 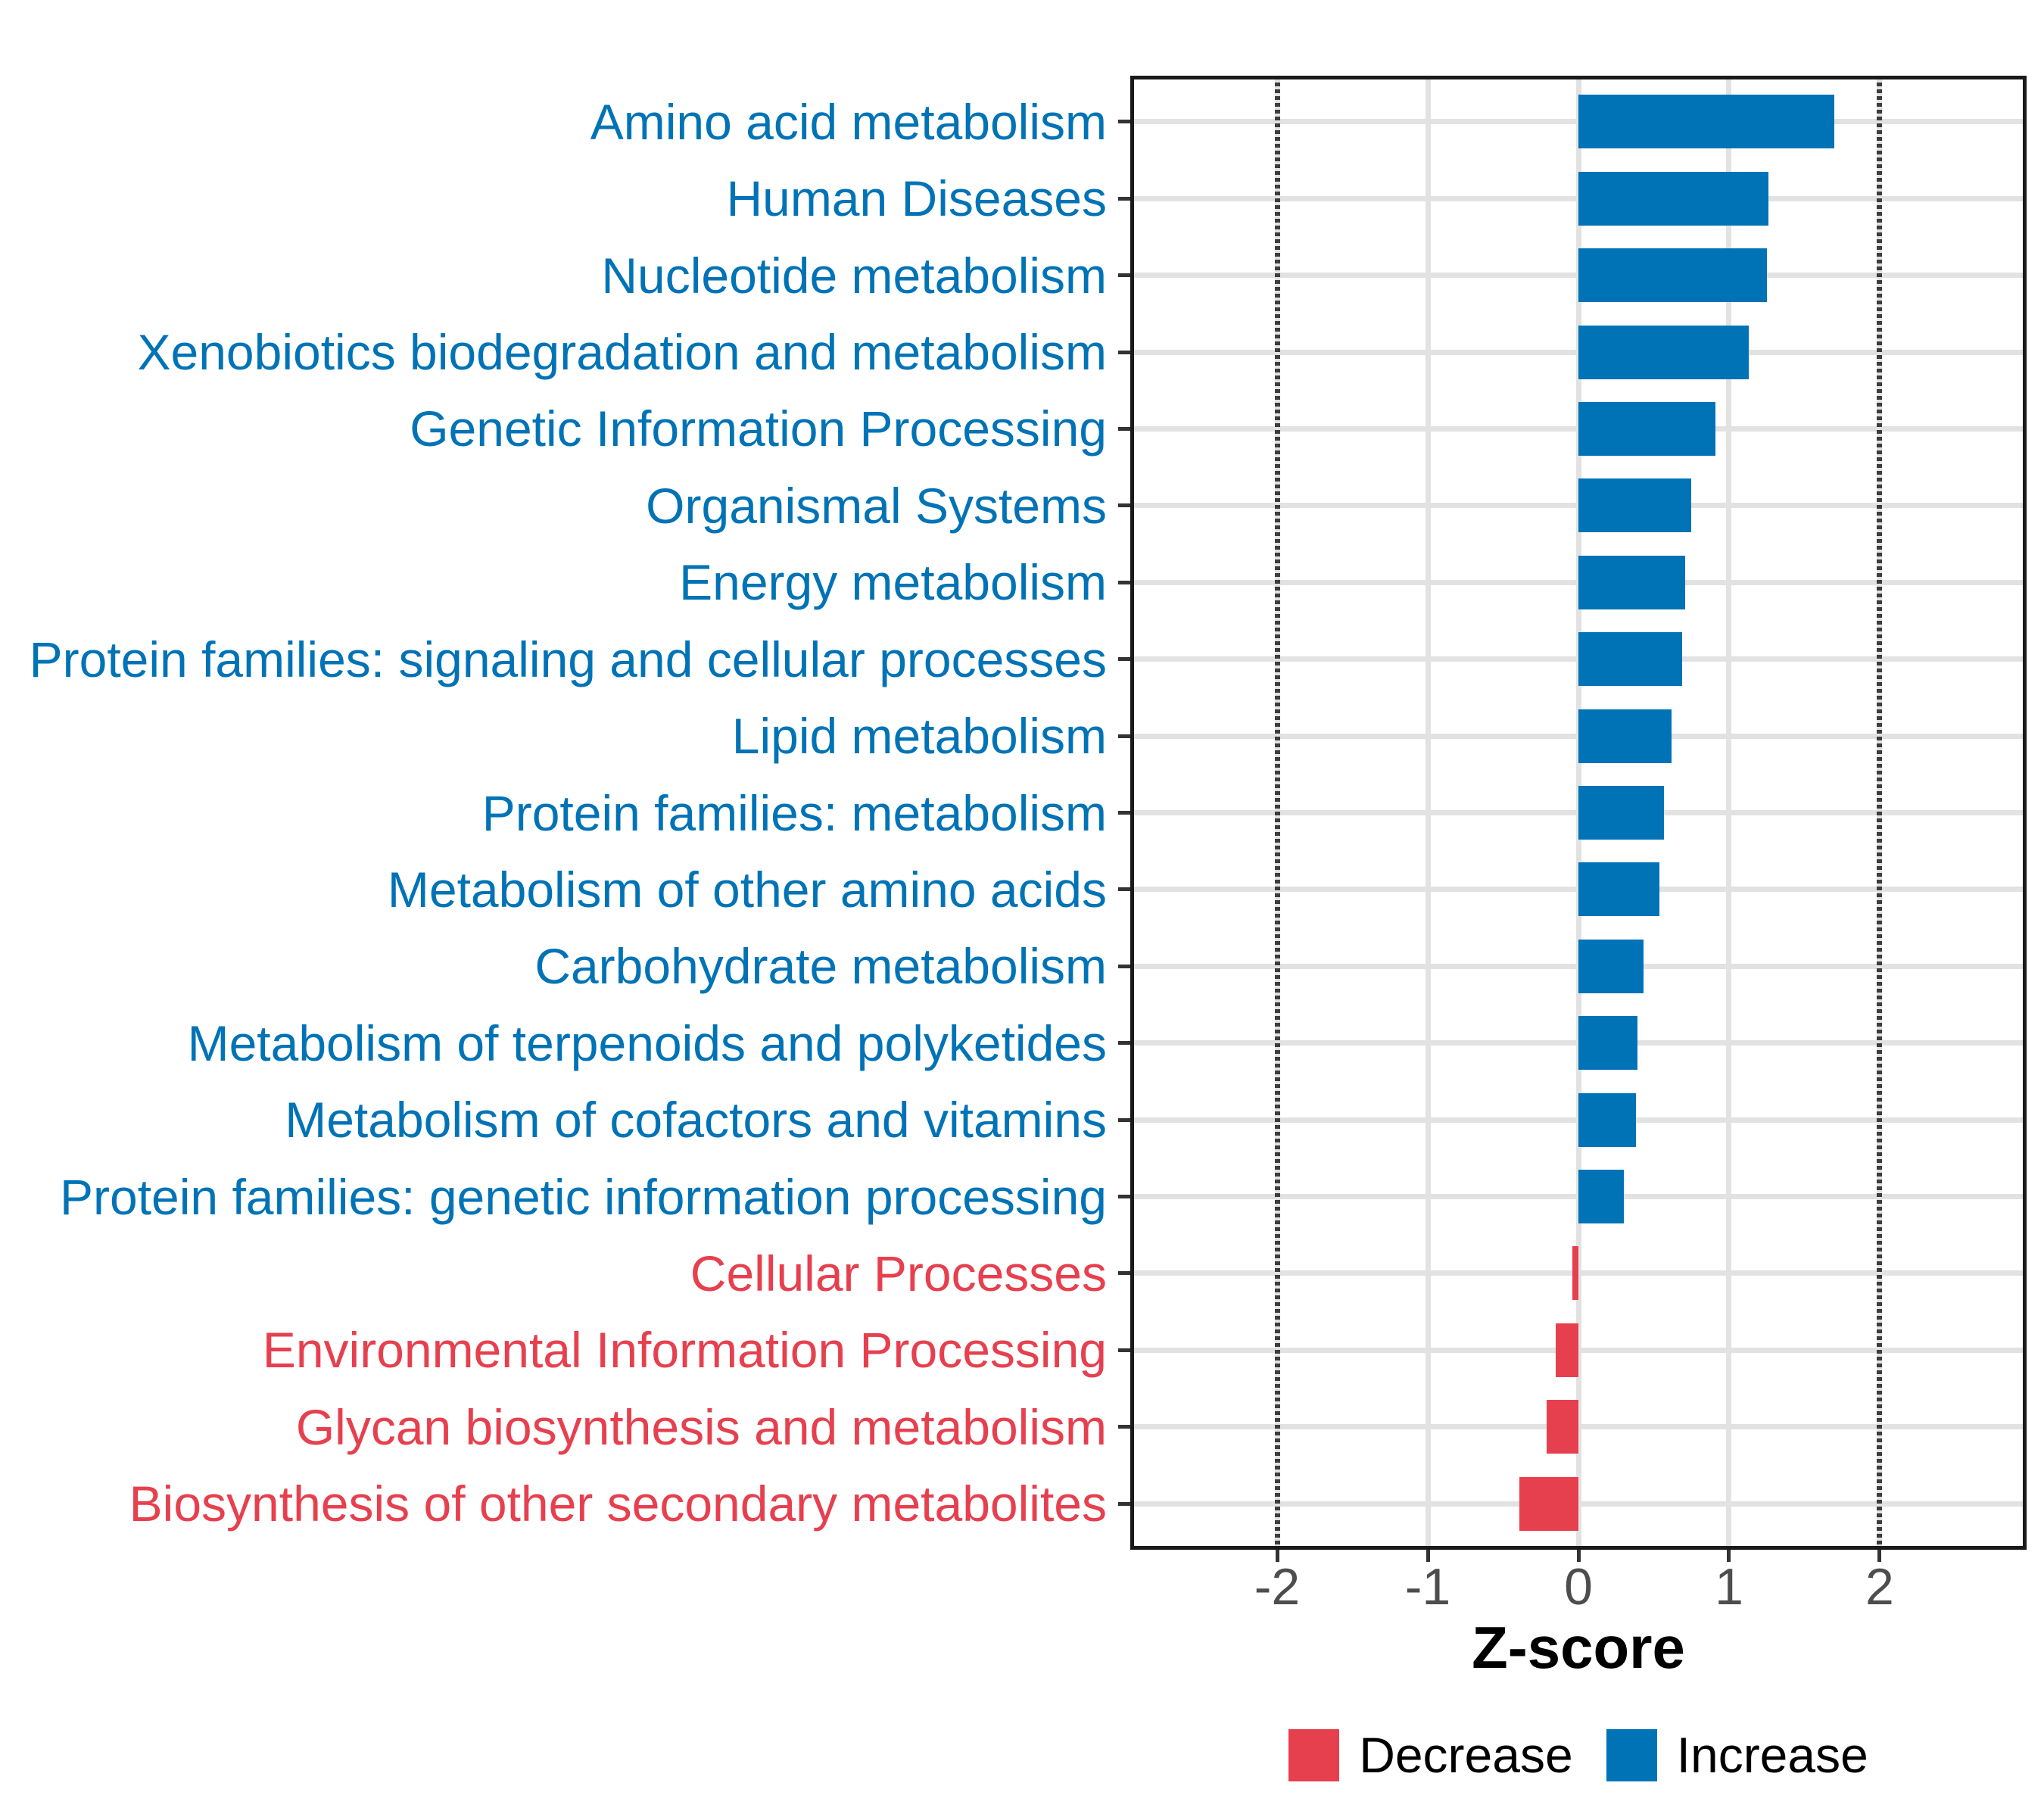 What do you see at coordinates (1578, 1754) in the screenshot?
I see `legend: Decrease Increase` at bounding box center [1578, 1754].